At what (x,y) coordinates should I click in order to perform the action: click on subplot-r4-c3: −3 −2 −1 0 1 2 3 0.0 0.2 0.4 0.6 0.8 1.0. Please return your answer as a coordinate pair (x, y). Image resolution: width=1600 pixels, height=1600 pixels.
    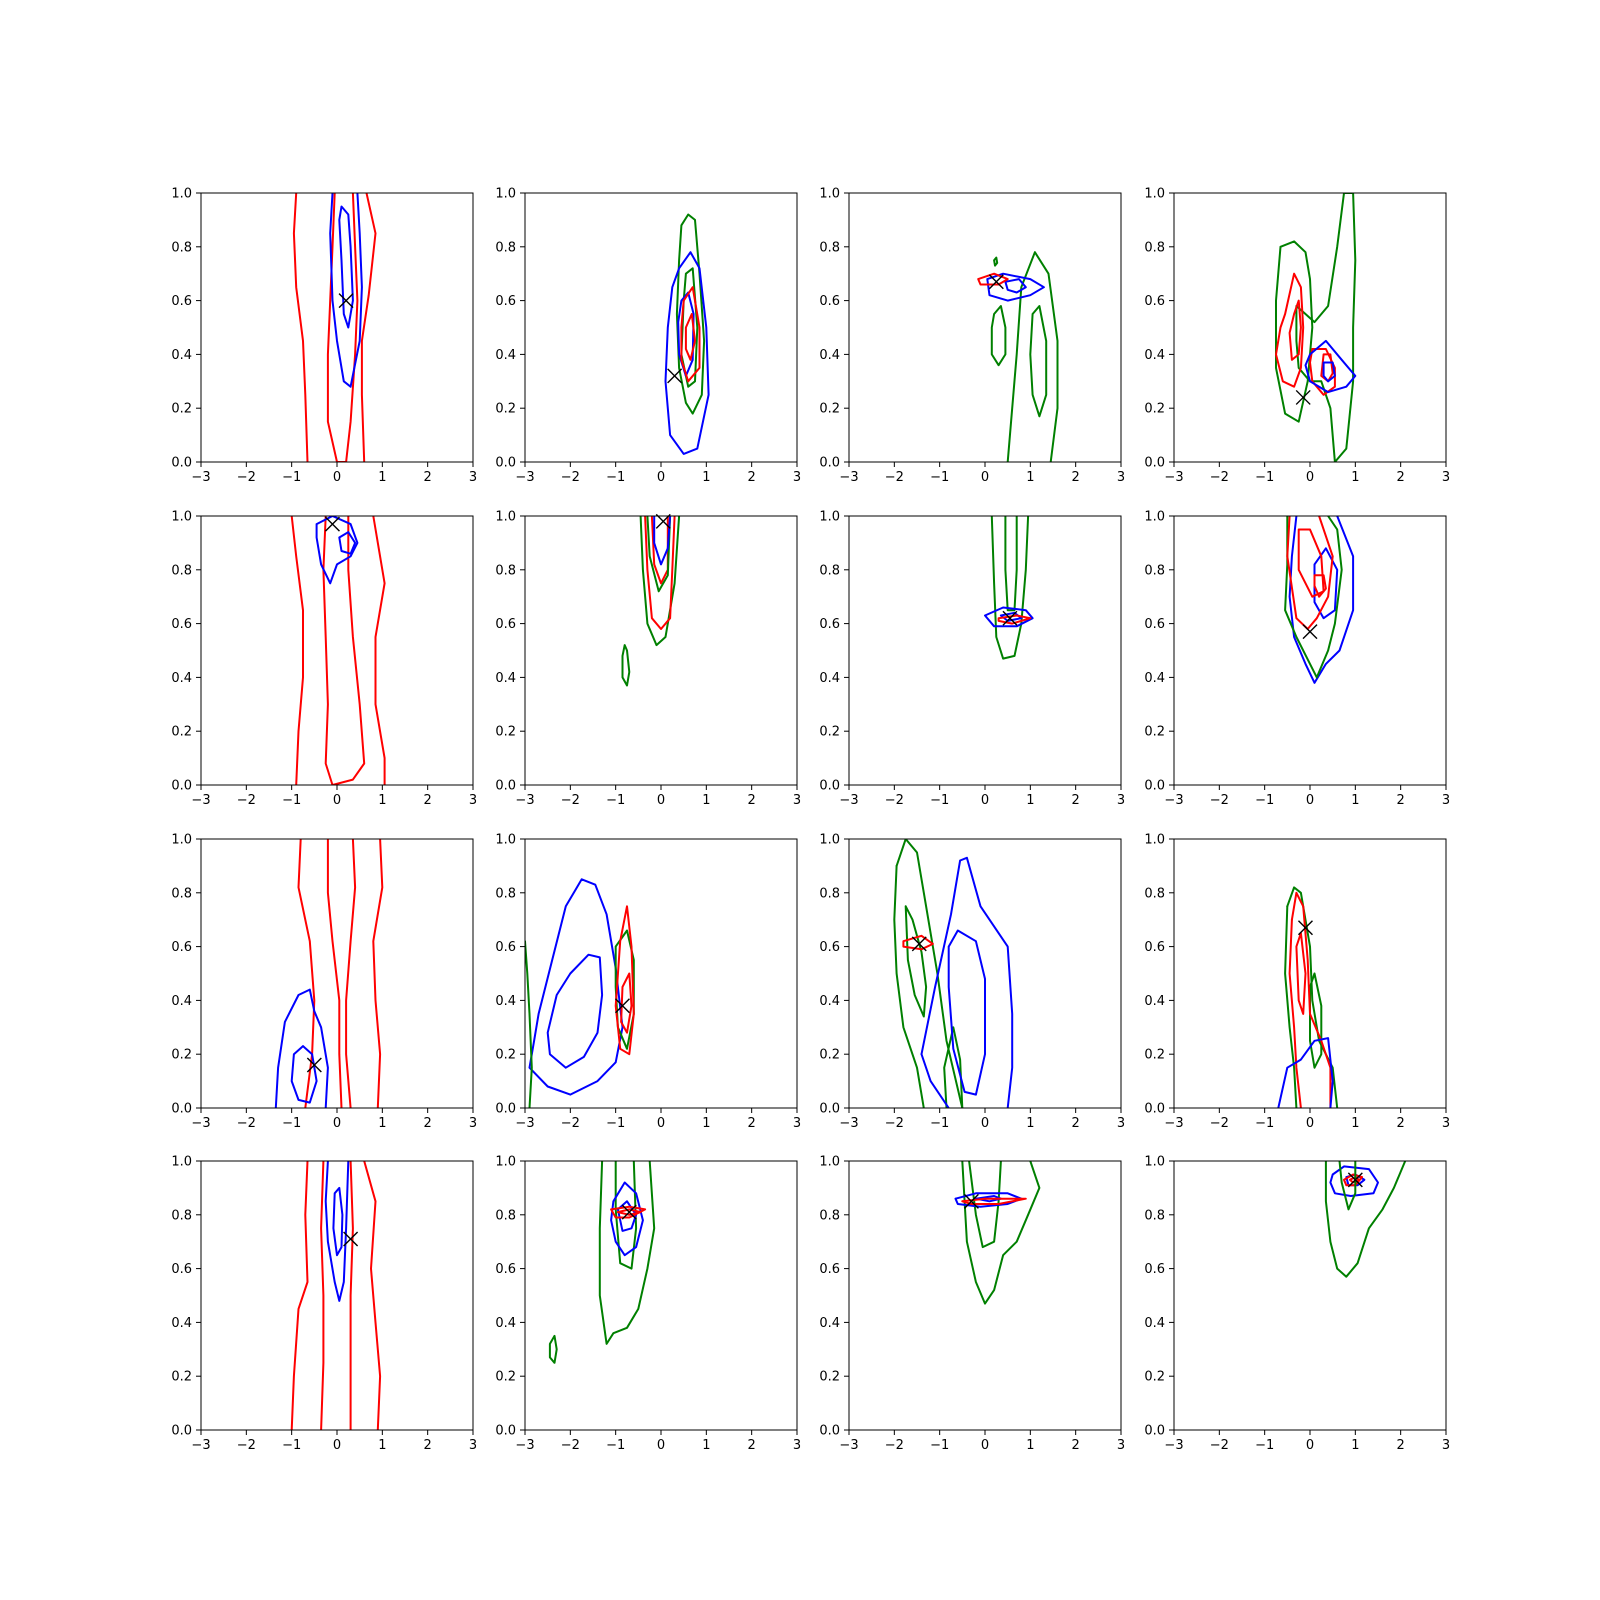
    Looking at the image, I should click on (972, 1304).